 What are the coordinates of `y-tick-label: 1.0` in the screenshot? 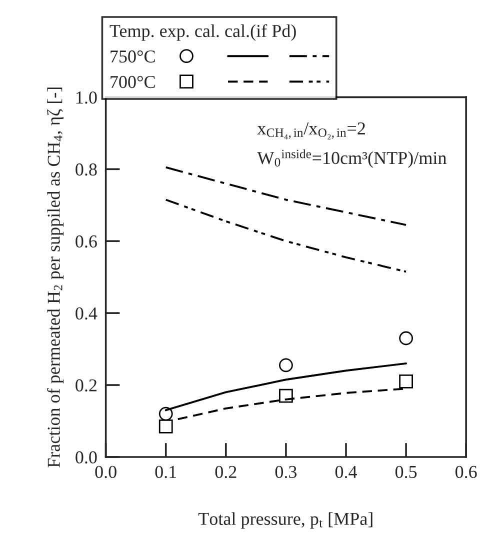 It's located at (86, 97).